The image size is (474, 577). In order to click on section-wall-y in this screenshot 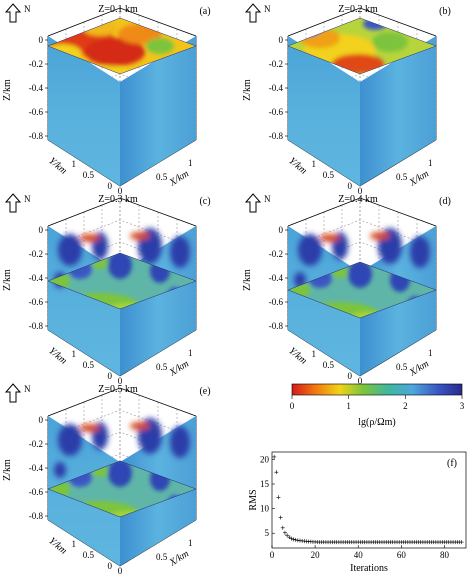, I will do `click(324, 111)`.